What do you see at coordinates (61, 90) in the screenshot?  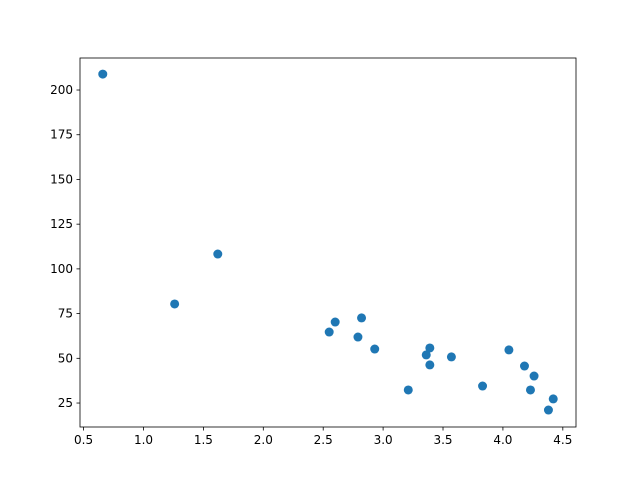 I see `y-tick-label: 200` at bounding box center [61, 90].